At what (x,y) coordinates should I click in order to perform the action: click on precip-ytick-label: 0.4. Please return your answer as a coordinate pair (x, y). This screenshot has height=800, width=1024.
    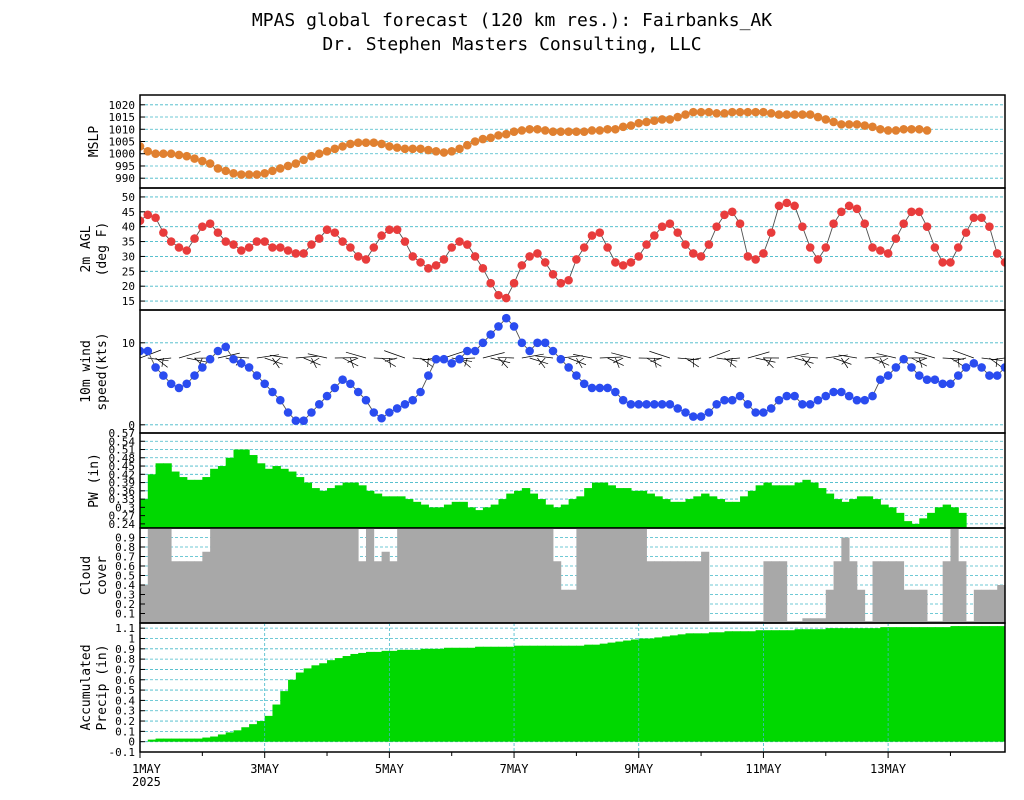
    Looking at the image, I should click on (125, 700).